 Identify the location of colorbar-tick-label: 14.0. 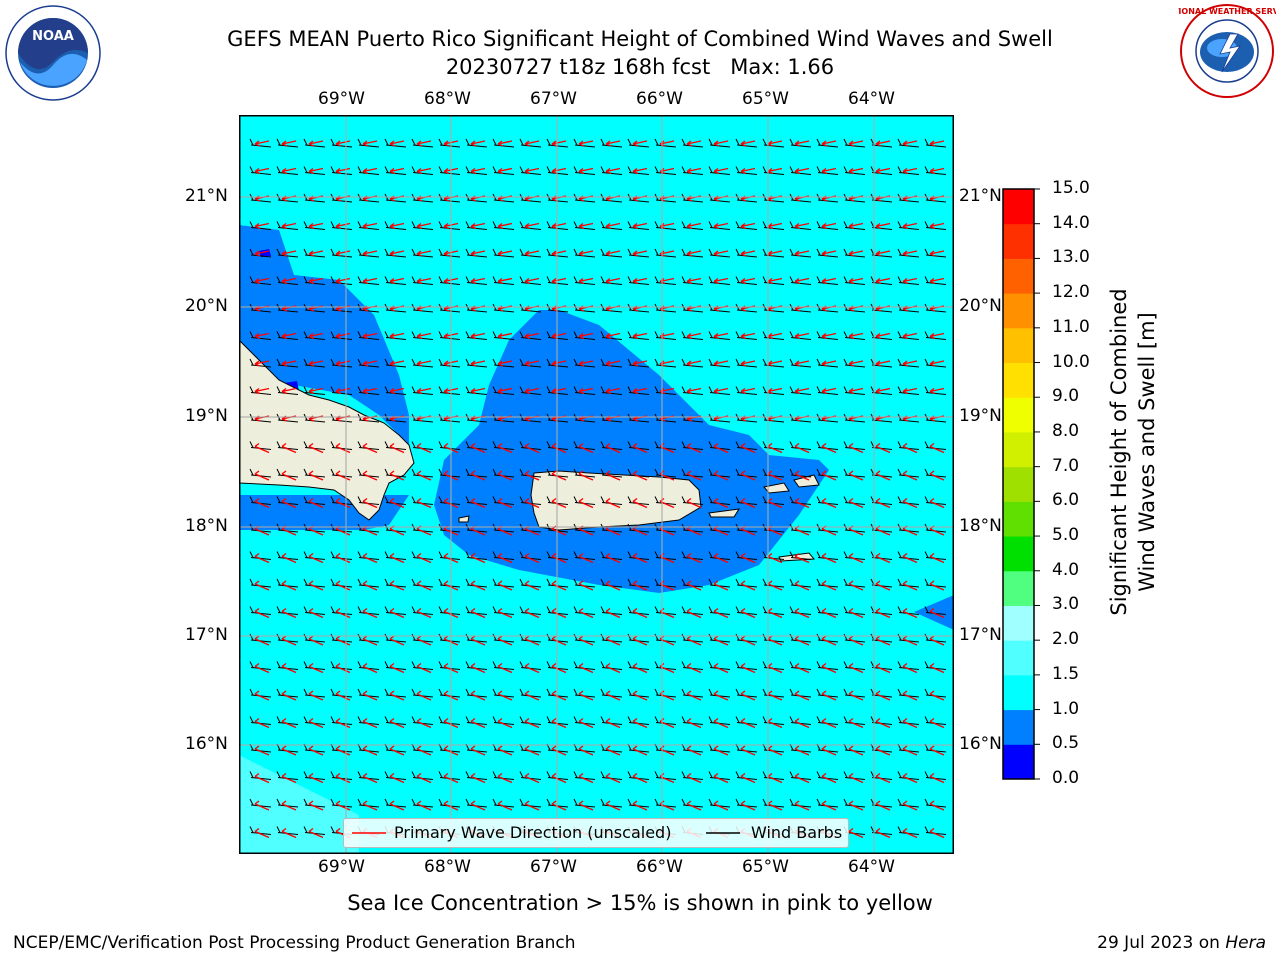
(1071, 222).